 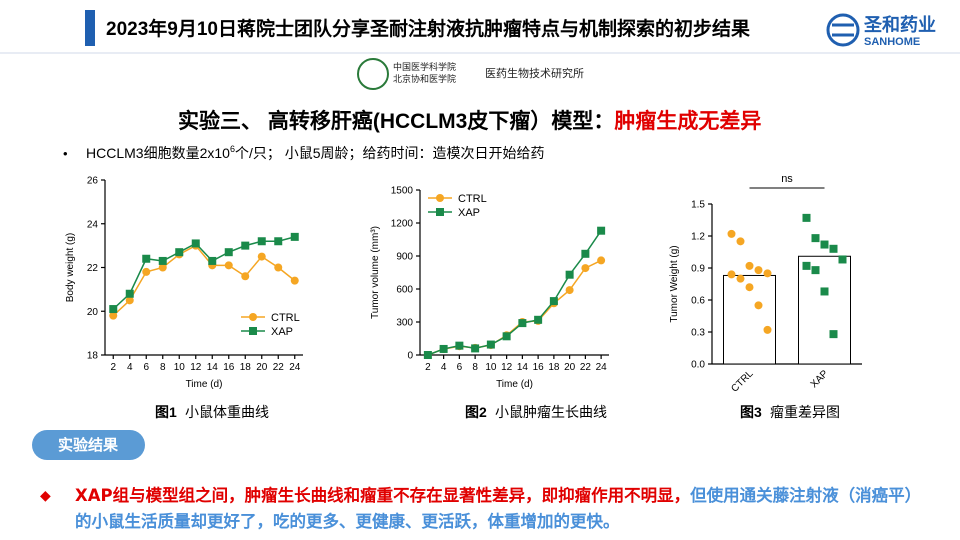 What do you see at coordinates (742, 381) in the screenshot?
I see `x-tick-label: CTRL` at bounding box center [742, 381].